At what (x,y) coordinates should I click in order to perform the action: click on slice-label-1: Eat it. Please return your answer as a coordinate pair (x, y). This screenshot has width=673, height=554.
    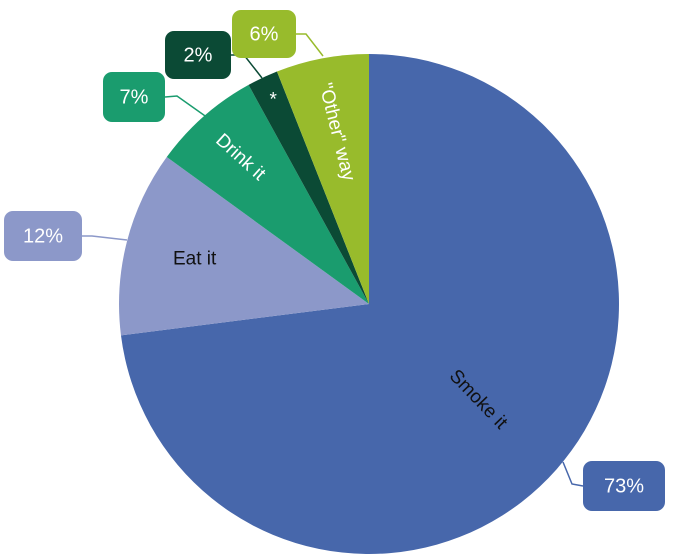
    Looking at the image, I should click on (195, 258).